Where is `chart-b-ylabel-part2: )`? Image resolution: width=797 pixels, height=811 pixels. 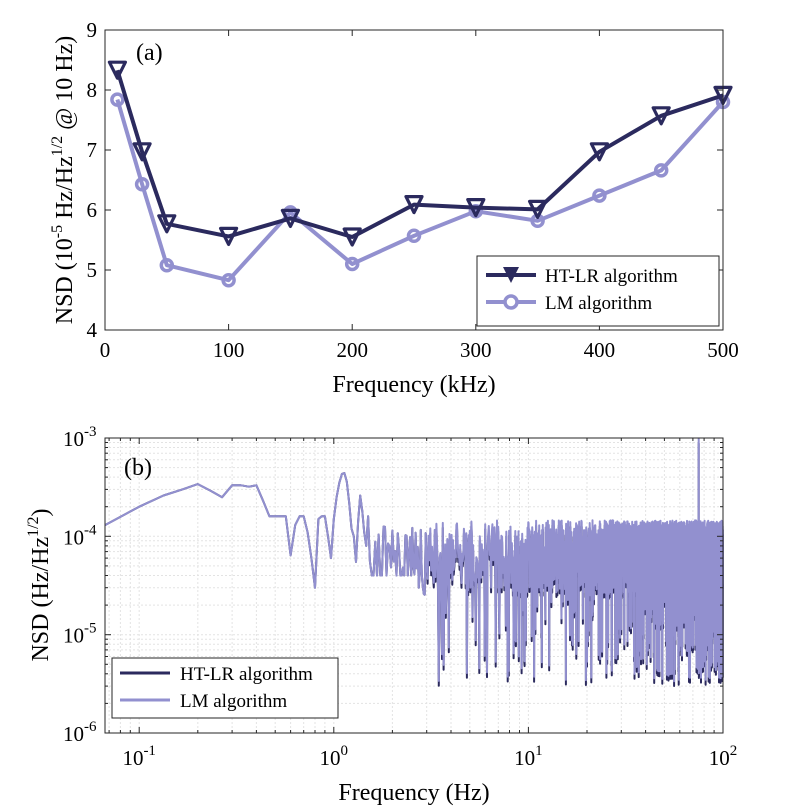 chart-b-ylabel-part2: ) is located at coordinates (41, 512).